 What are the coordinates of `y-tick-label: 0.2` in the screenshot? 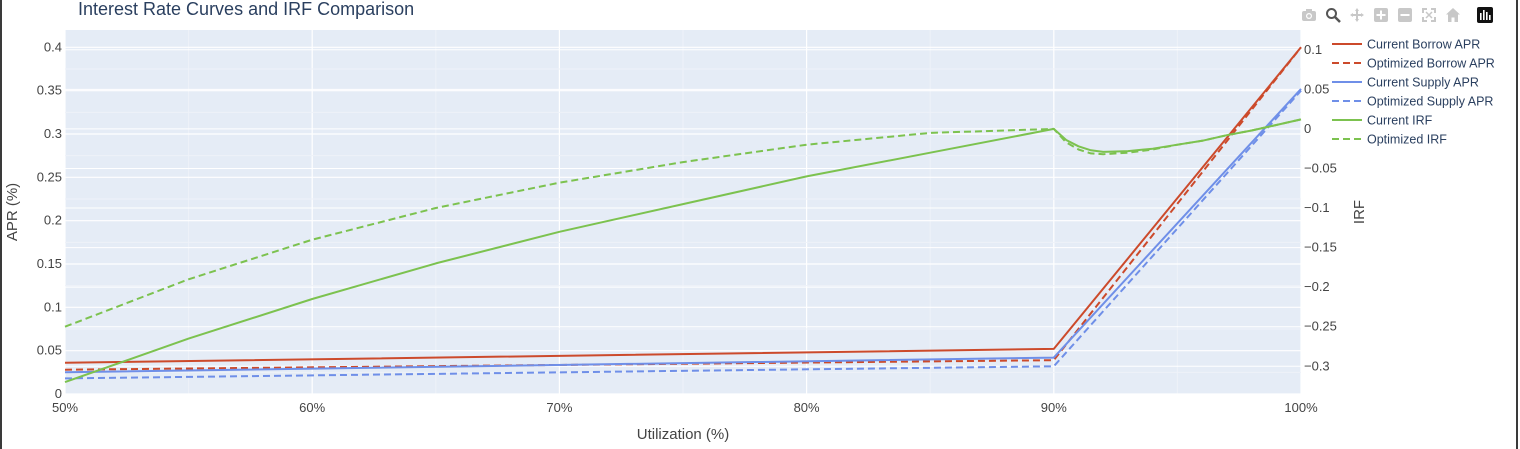 It's located at (53, 220).